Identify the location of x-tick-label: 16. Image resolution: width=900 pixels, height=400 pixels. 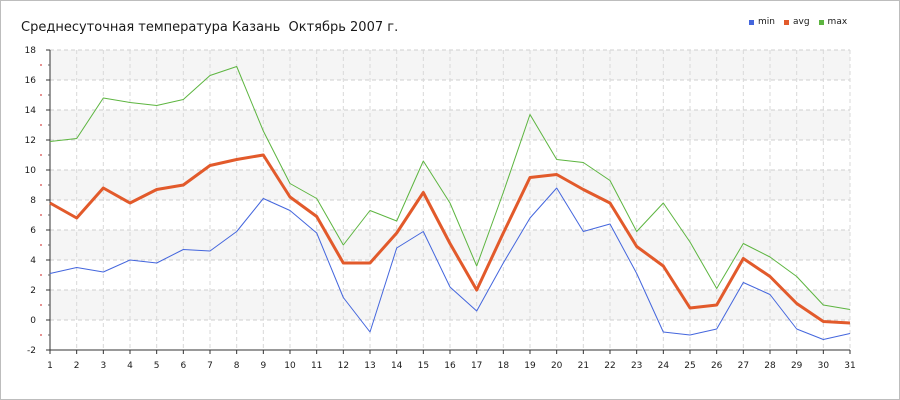
(450, 366).